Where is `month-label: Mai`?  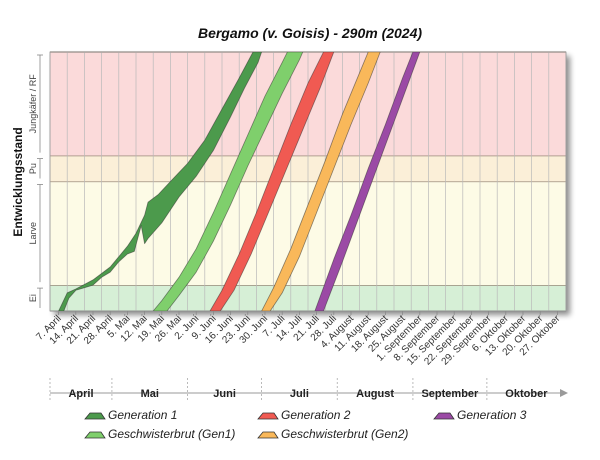 month-label: Mai is located at coordinates (150, 394).